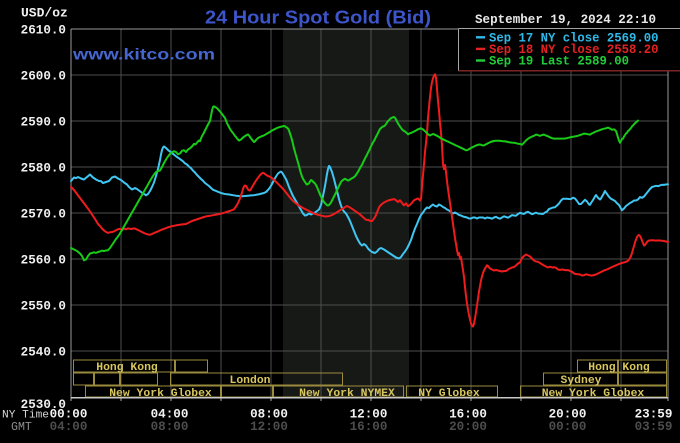  Describe the element at coordinates (43, 168) in the screenshot. I see `svg-text: 2580.0` at that location.